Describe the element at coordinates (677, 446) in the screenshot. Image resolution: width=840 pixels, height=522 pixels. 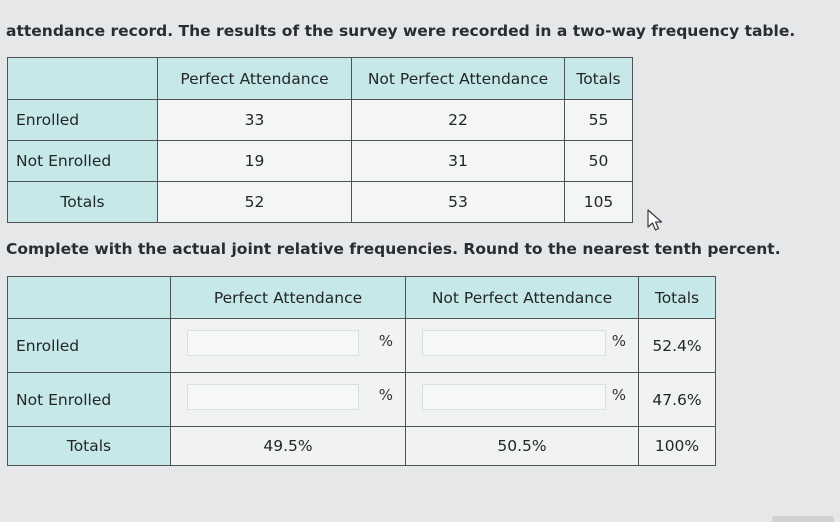
I see `table2-grand-total: 100%` at that location.